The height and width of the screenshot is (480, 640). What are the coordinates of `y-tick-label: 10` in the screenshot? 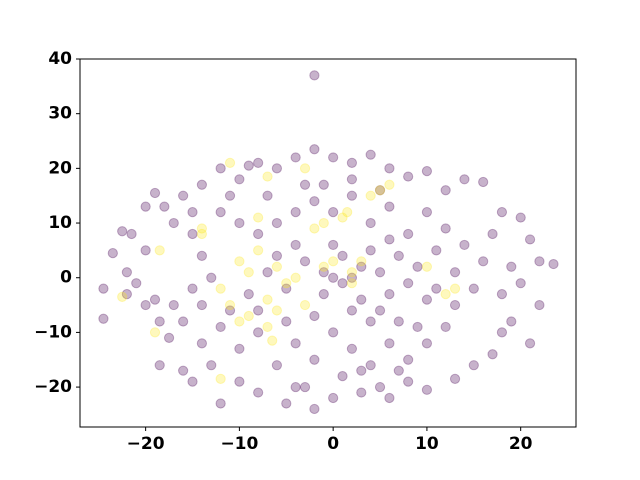 It's located at (60, 223).